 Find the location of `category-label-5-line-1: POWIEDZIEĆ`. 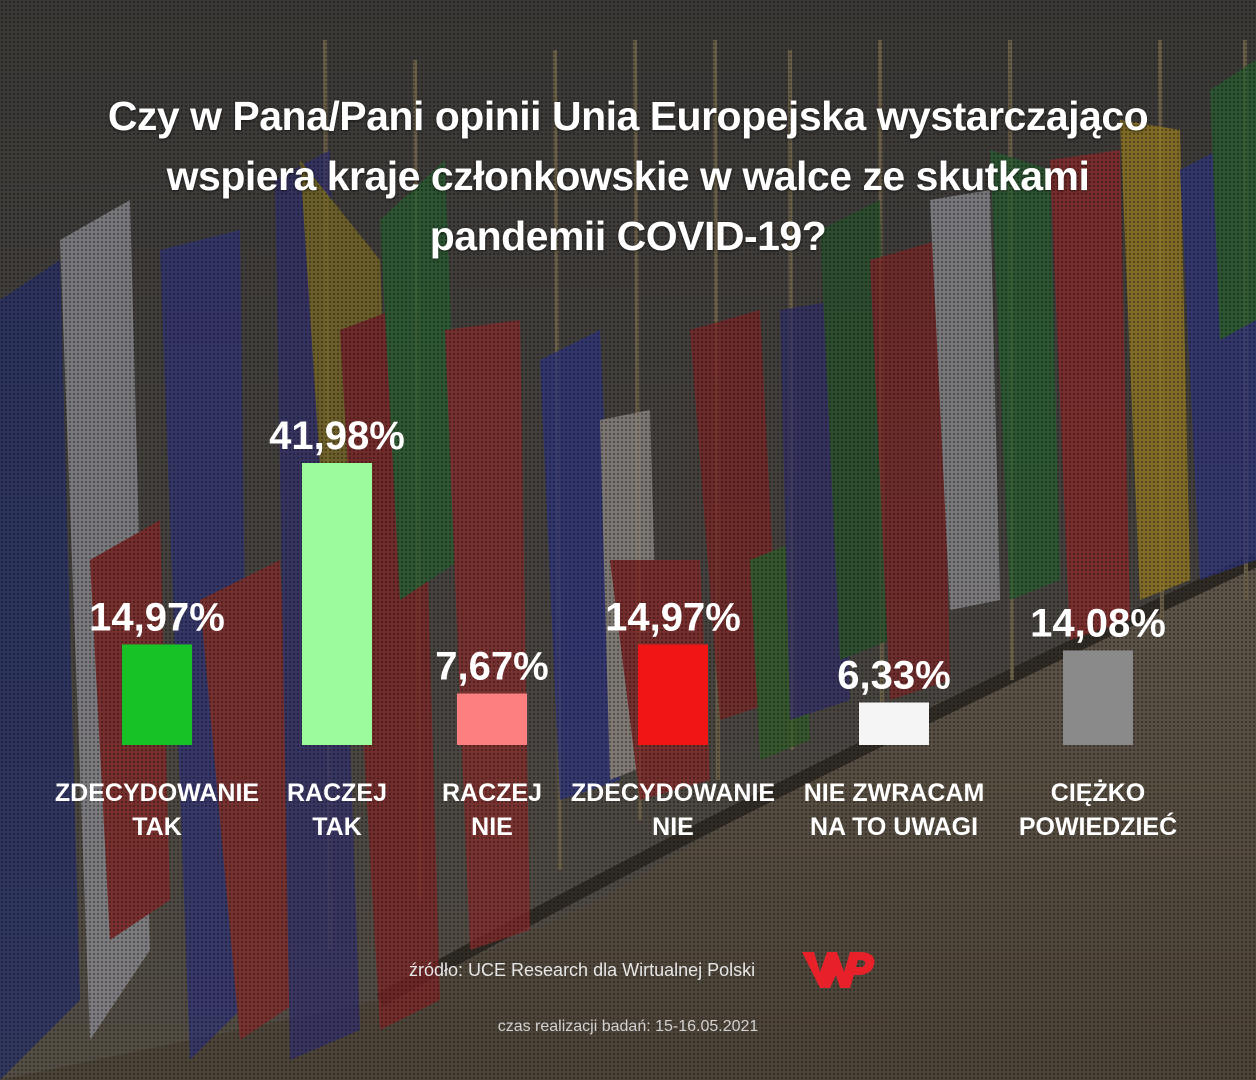

category-label-5-line-1: POWIEDZIEĆ is located at coordinates (1098, 826).